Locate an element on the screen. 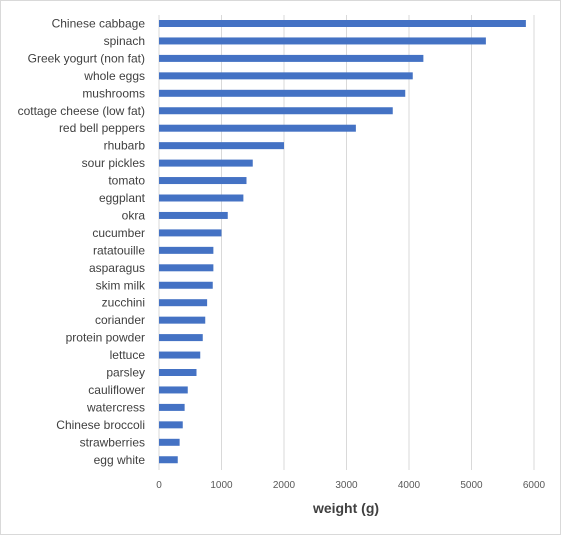 The width and height of the screenshot is (561, 535). category-label: lettuce is located at coordinates (128, 355).